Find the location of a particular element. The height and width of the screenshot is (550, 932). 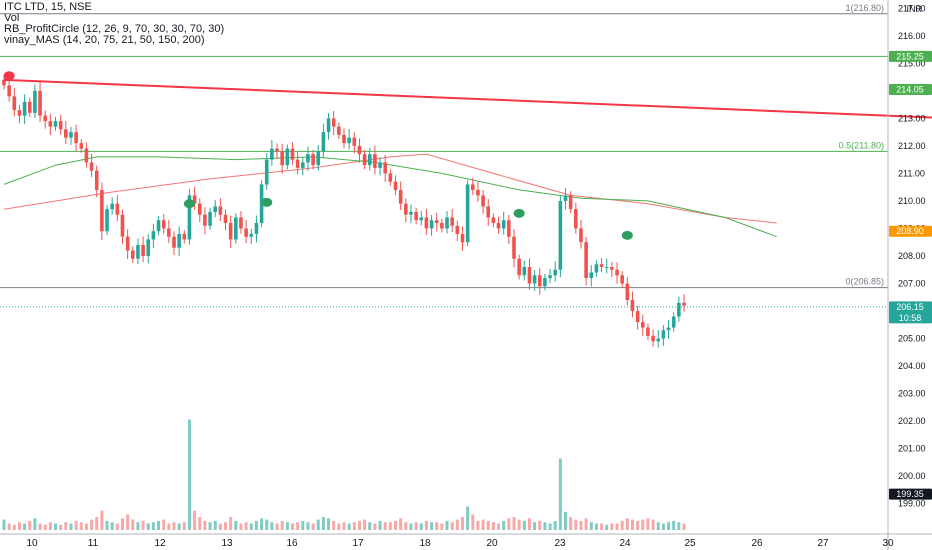

symbol-label: ITC LTD, 15, NSE is located at coordinates (48, 7).